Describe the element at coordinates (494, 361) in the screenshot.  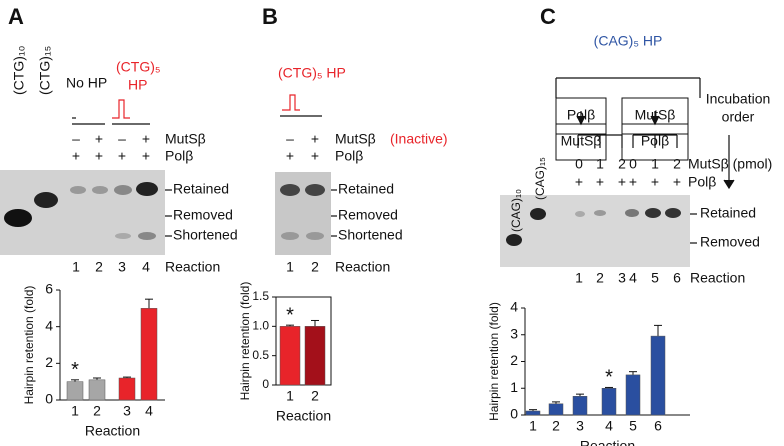
I see `y-axis-label: Hairpin retention (fold)` at that location.